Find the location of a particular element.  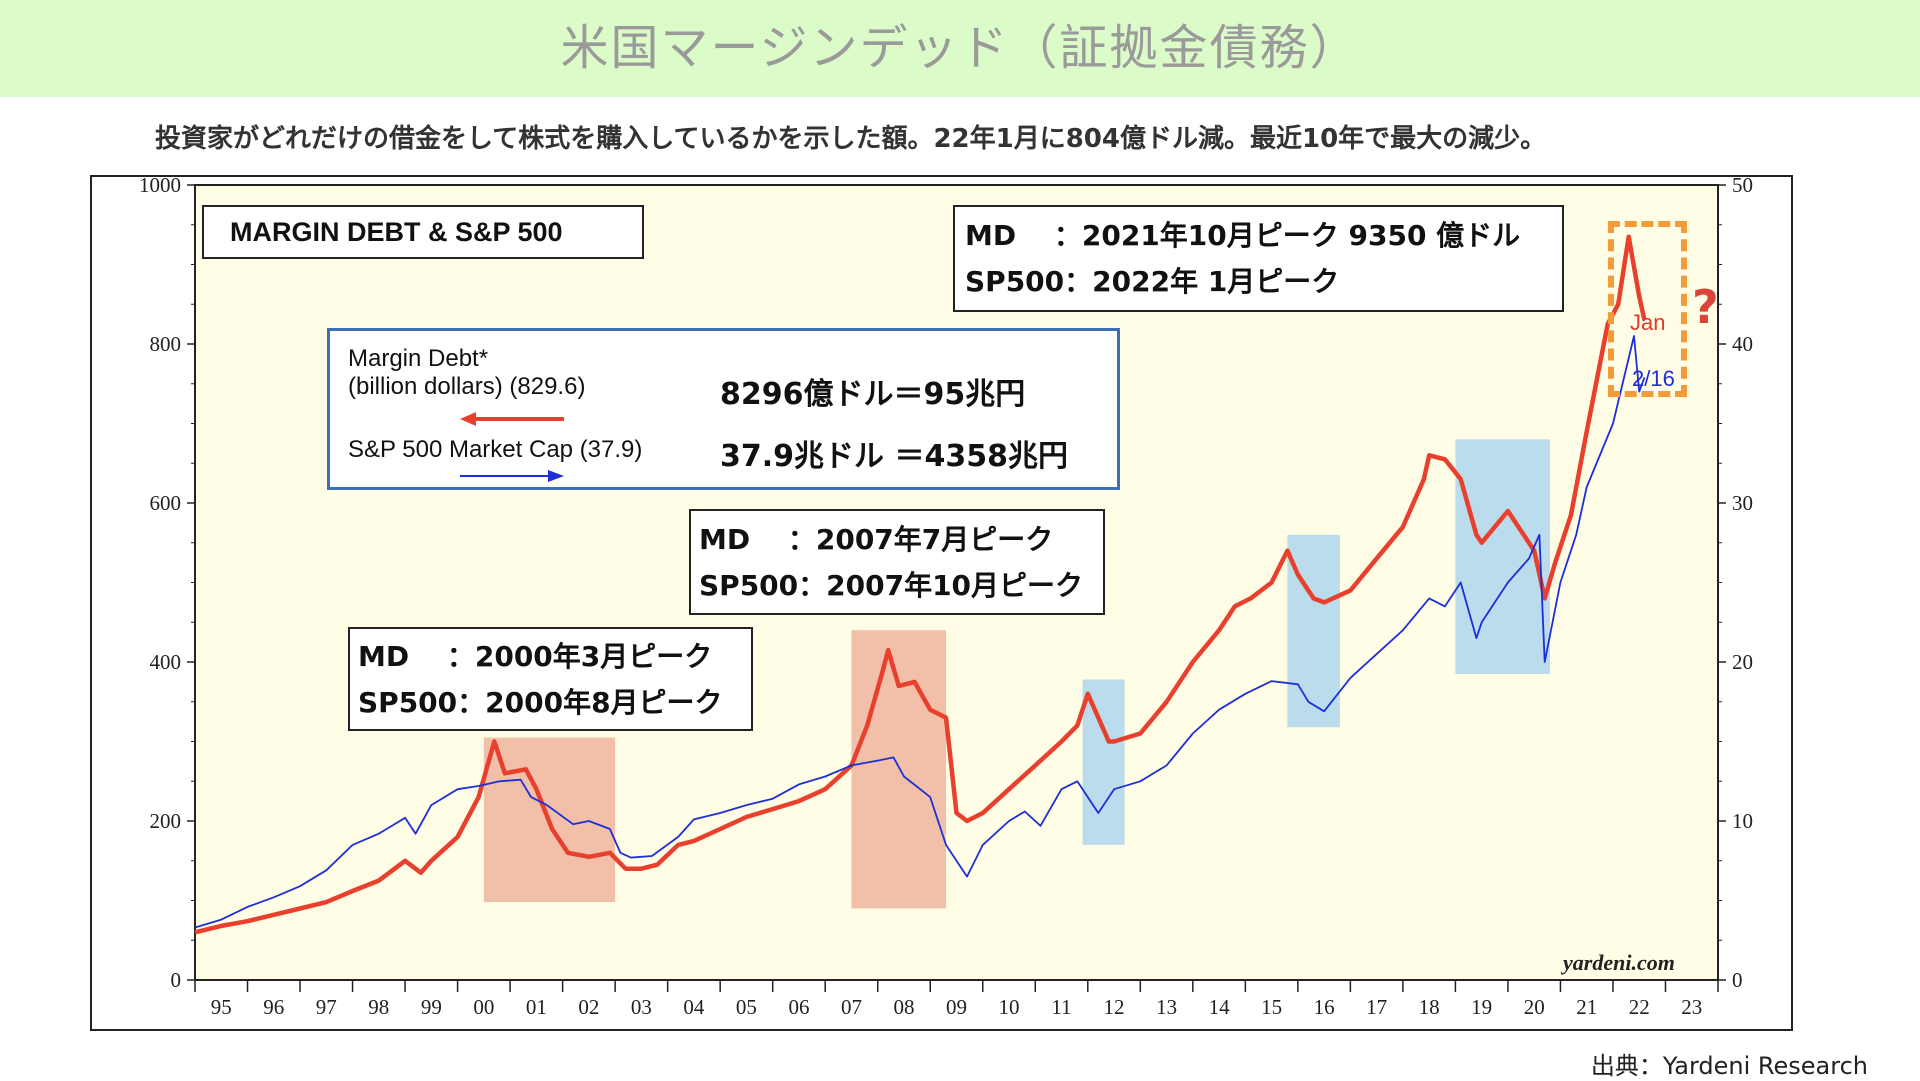

x-tick-label: 14 is located at coordinates (1220, 1007).